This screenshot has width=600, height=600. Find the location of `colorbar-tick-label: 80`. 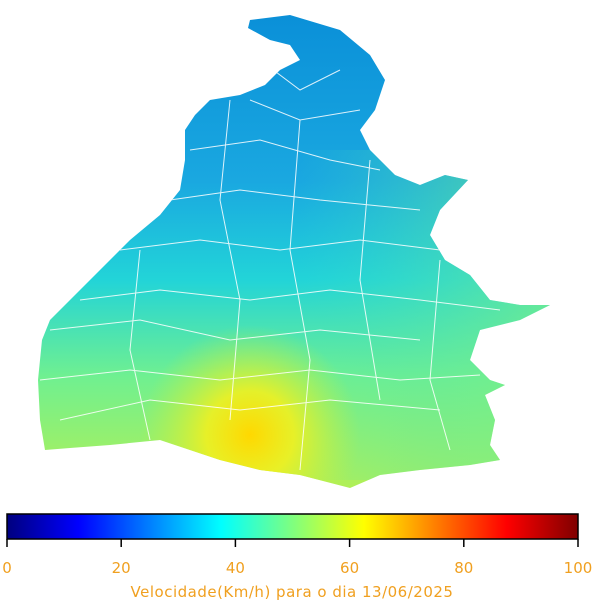

colorbar-tick-label: 80 is located at coordinates (463, 568).